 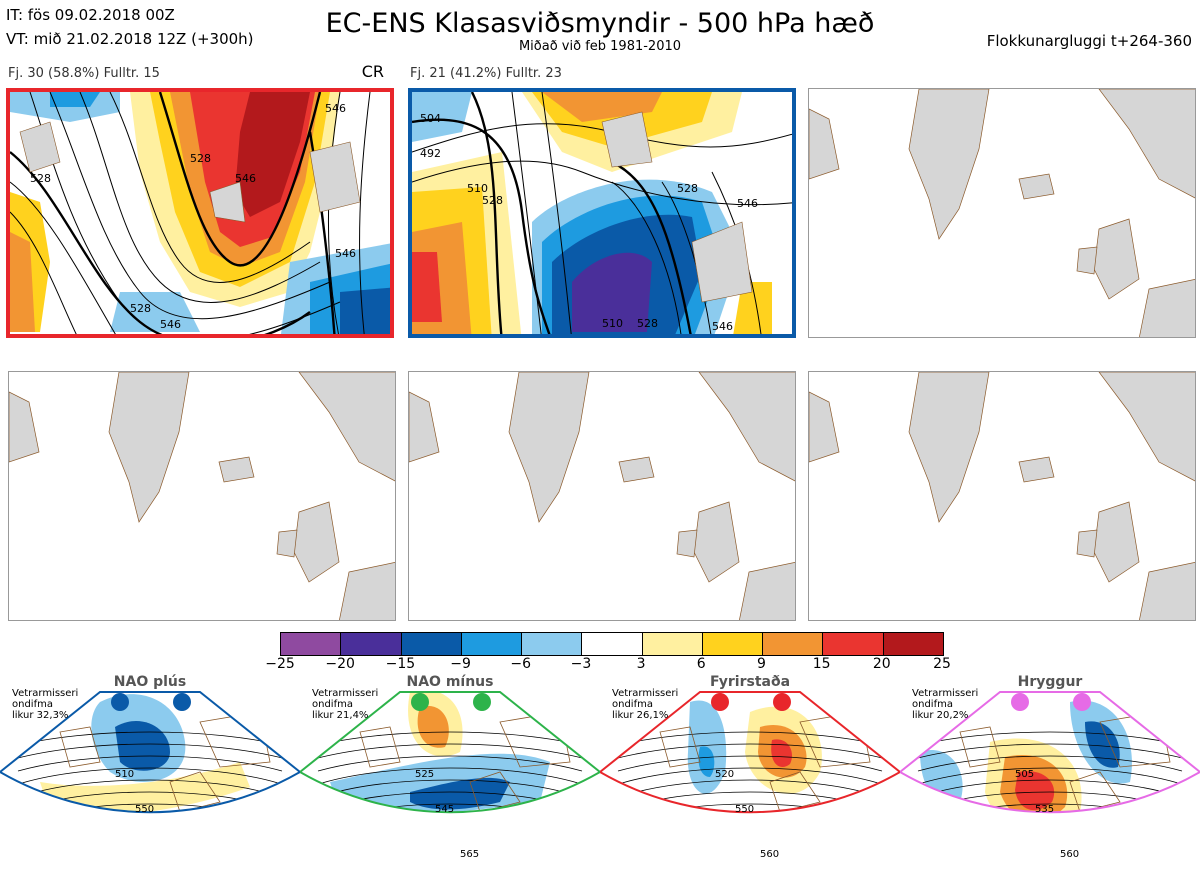 I want to click on cluster-1-map: 528 546 528 546 546 528 546, so click(x=200, y=213).